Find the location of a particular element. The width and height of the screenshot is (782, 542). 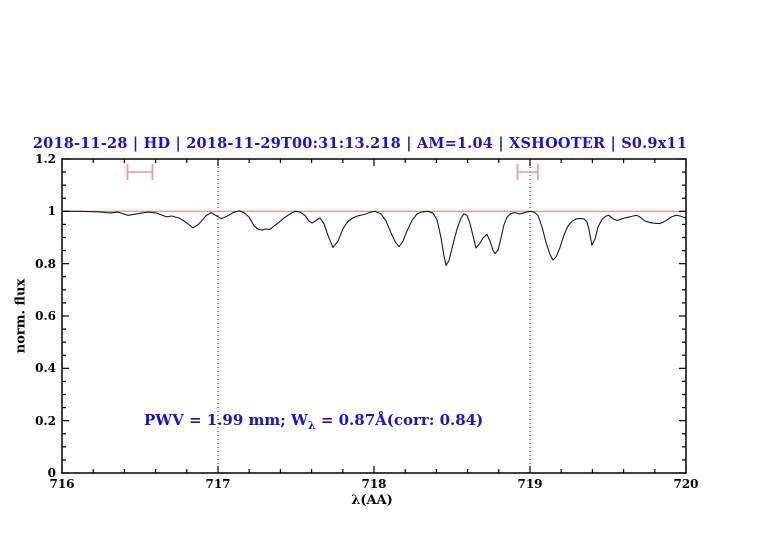

y-tick-label: 0.8 is located at coordinates (45, 263).